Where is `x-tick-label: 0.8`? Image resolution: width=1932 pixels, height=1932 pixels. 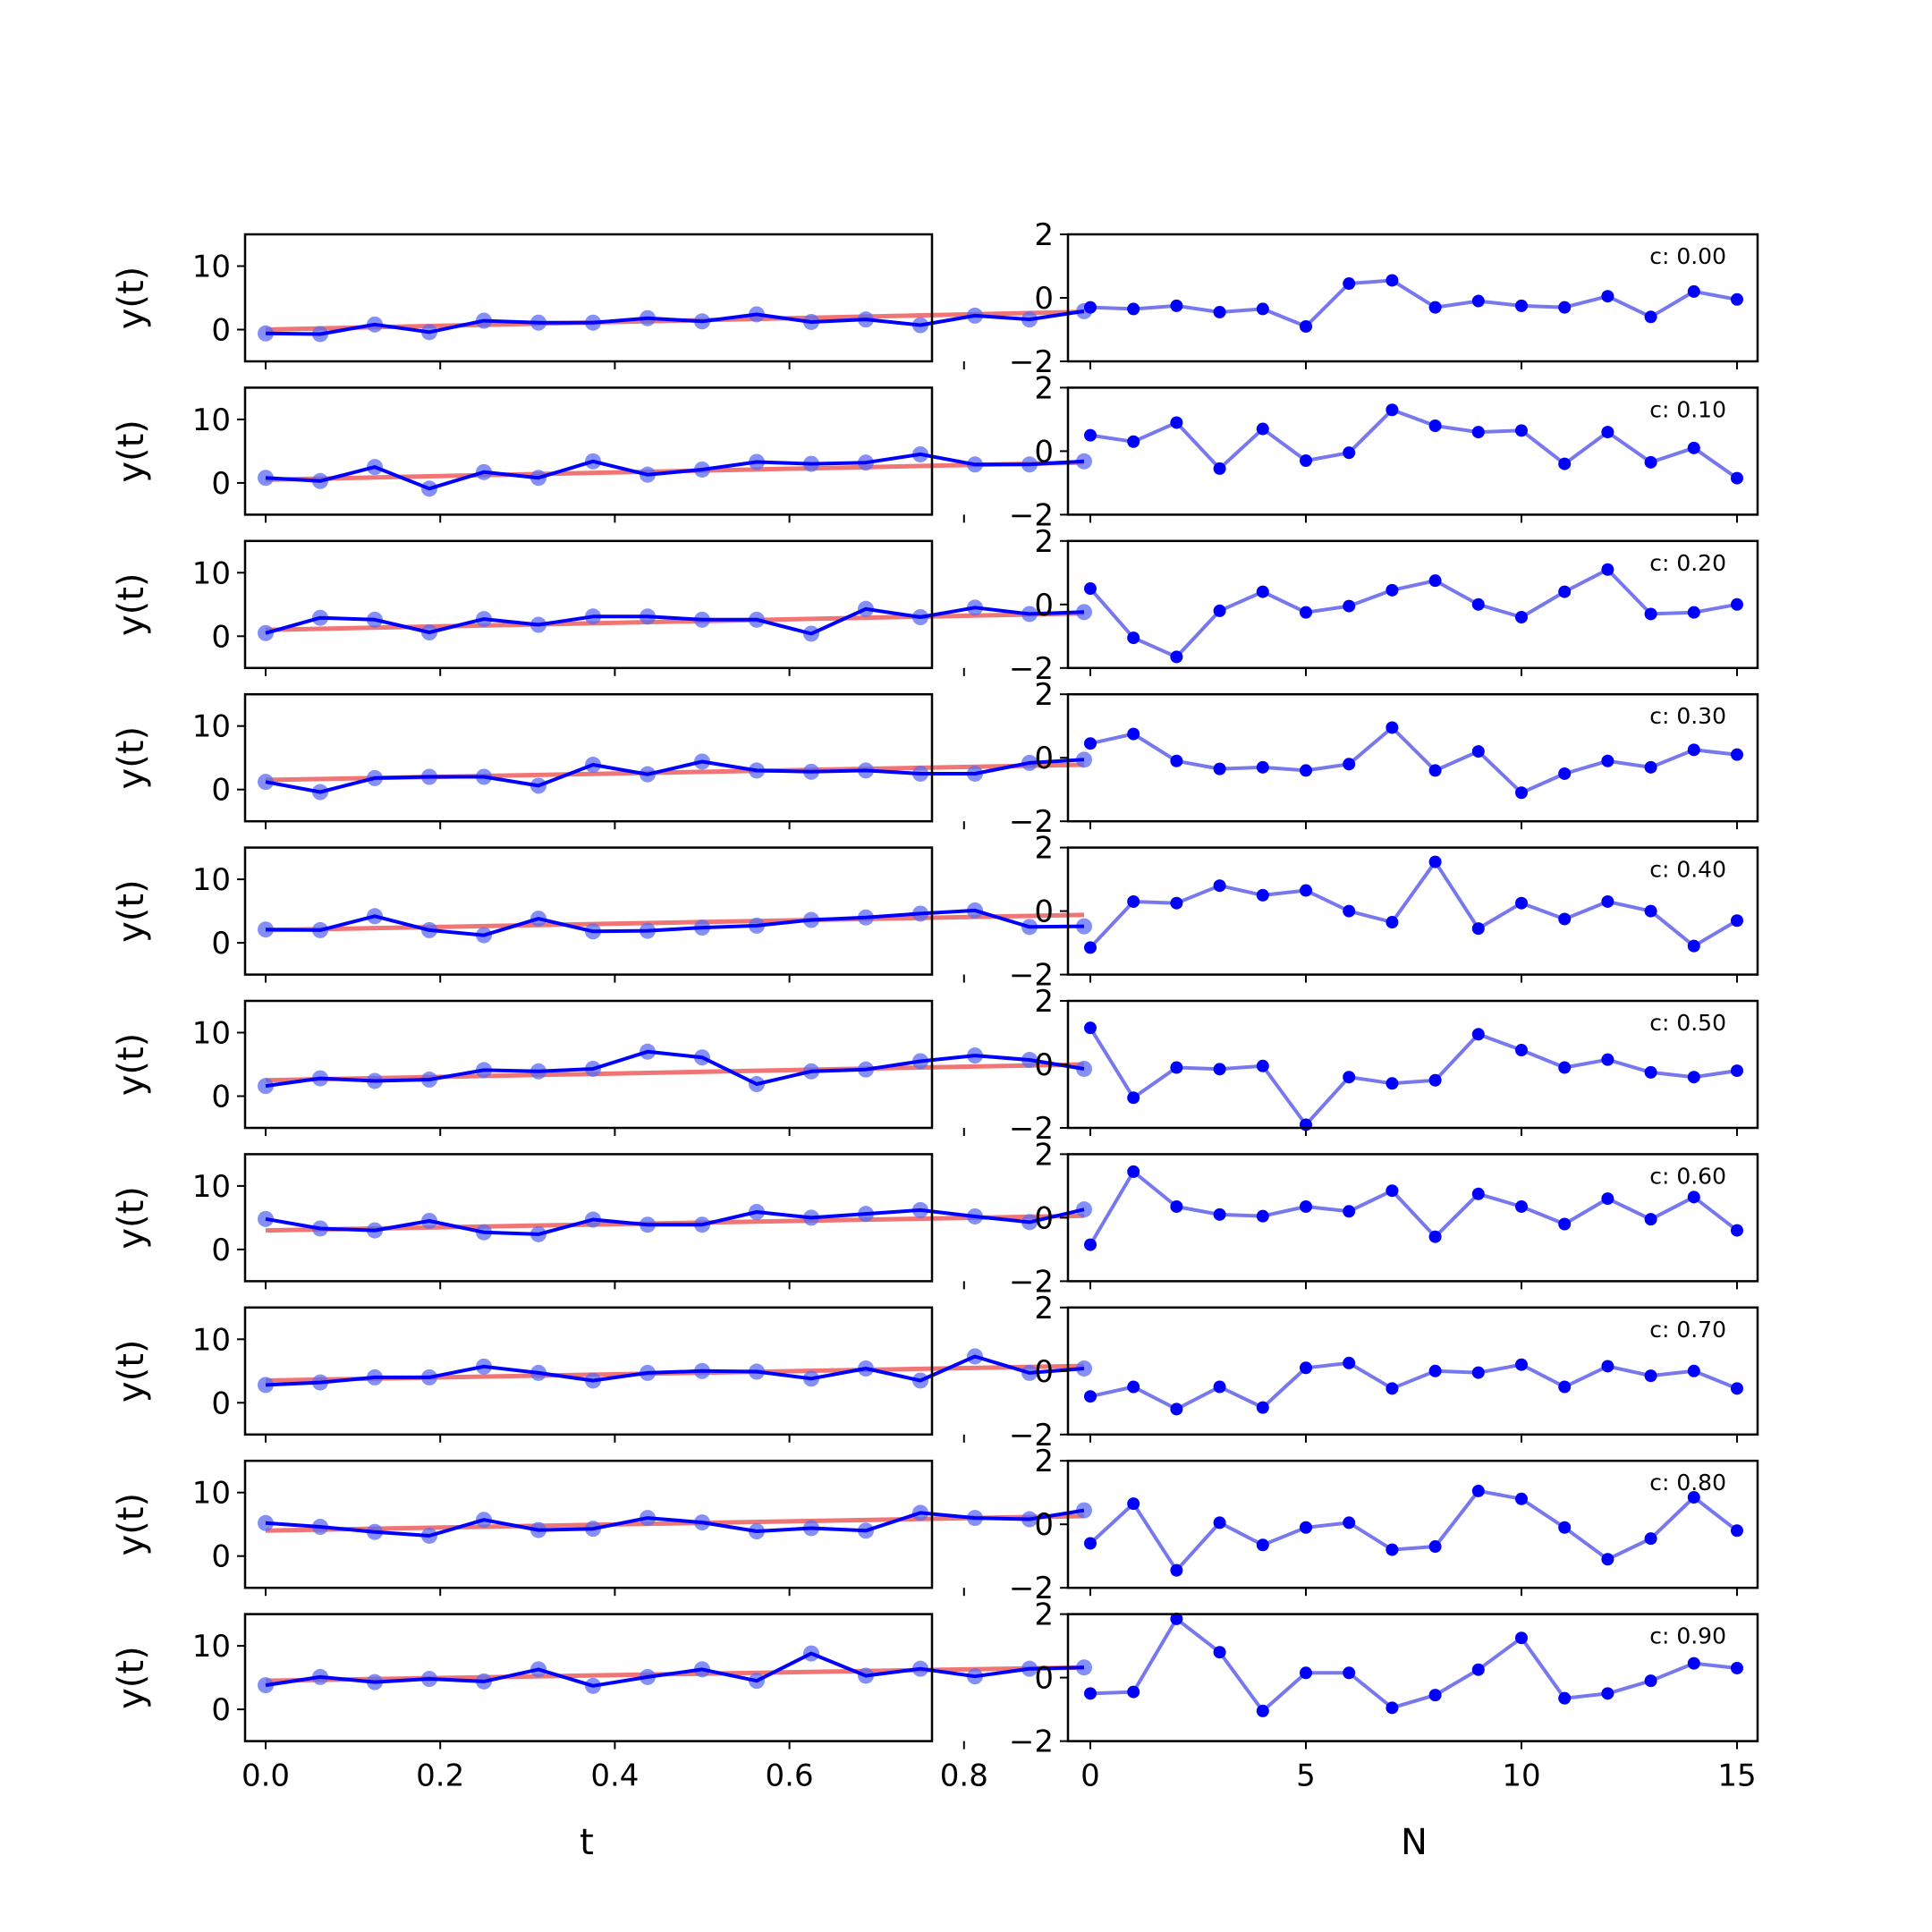 x-tick-label: 0.8 is located at coordinates (964, 1776).